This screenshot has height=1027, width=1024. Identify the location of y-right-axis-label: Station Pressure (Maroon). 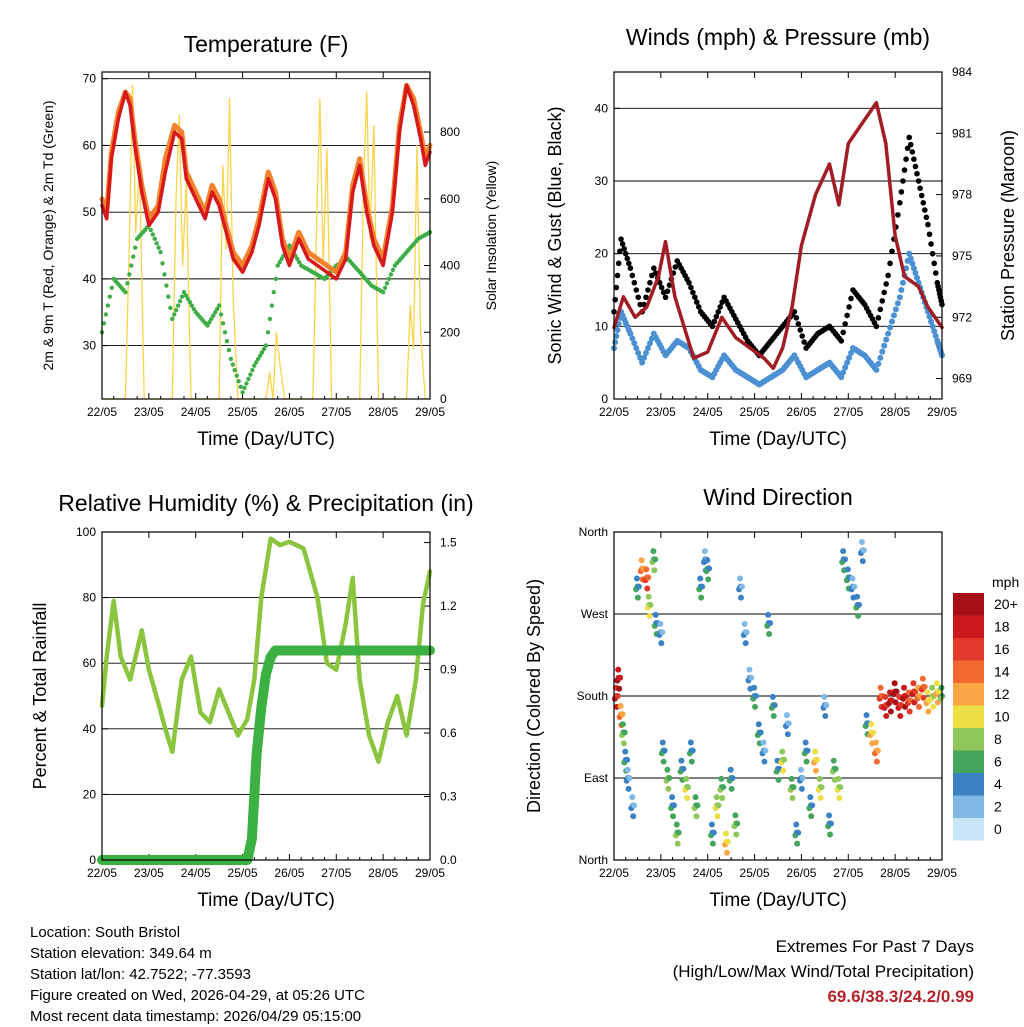
(1008, 235).